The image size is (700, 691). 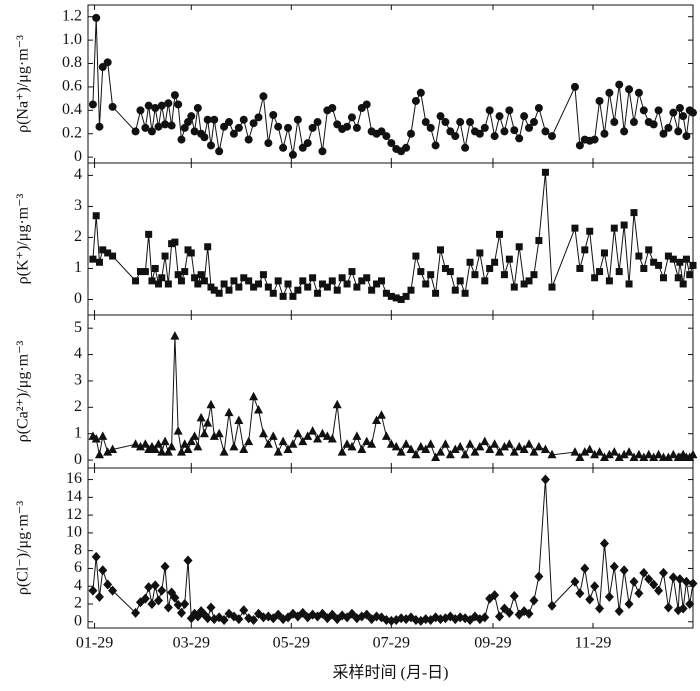 What do you see at coordinates (391, 673) in the screenshot?
I see `x-axis-label: 采样时间 (月-日)` at bounding box center [391, 673].